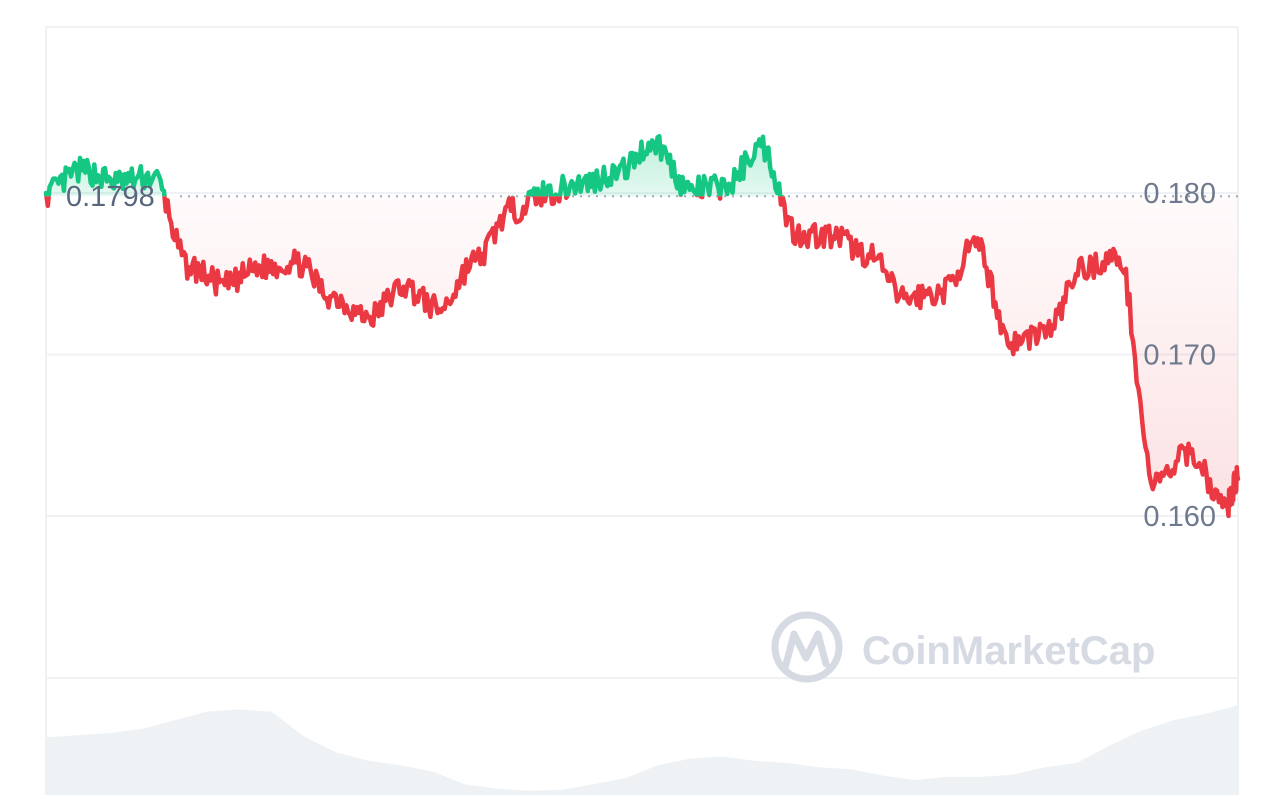 The width and height of the screenshot is (1284, 807). Describe the element at coordinates (1008, 651) in the screenshot. I see `watermark-text: CoinMarketCap` at that location.